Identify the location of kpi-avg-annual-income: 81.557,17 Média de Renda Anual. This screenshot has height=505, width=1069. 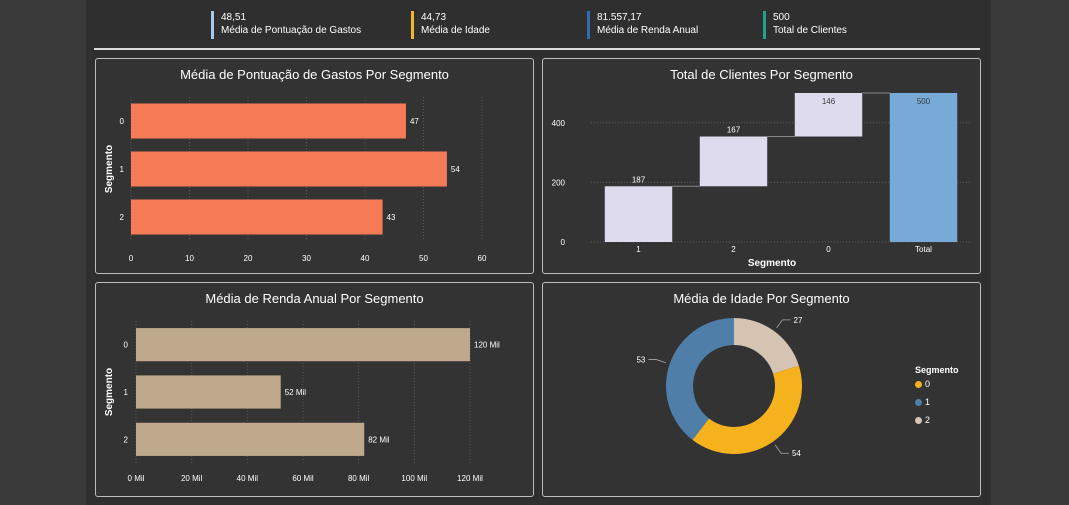
(642, 25).